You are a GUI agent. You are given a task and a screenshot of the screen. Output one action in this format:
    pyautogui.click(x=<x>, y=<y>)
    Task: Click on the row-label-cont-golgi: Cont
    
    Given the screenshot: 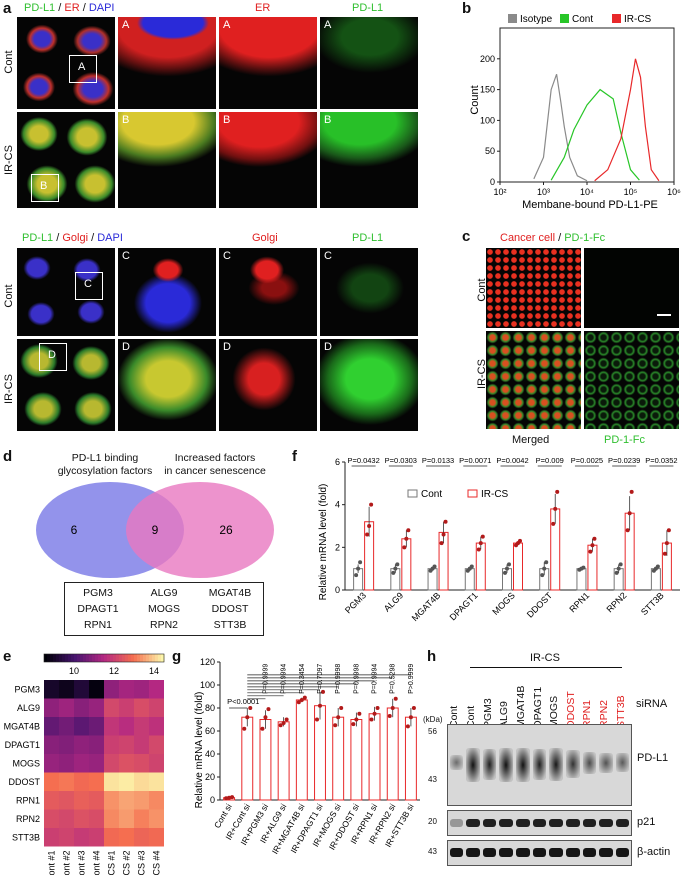 What is the action you would take?
    pyautogui.click(x=9, y=296)
    